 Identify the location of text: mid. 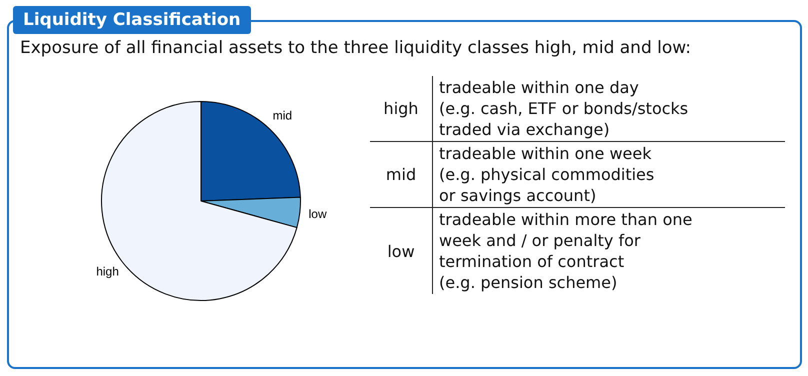
(401, 175).